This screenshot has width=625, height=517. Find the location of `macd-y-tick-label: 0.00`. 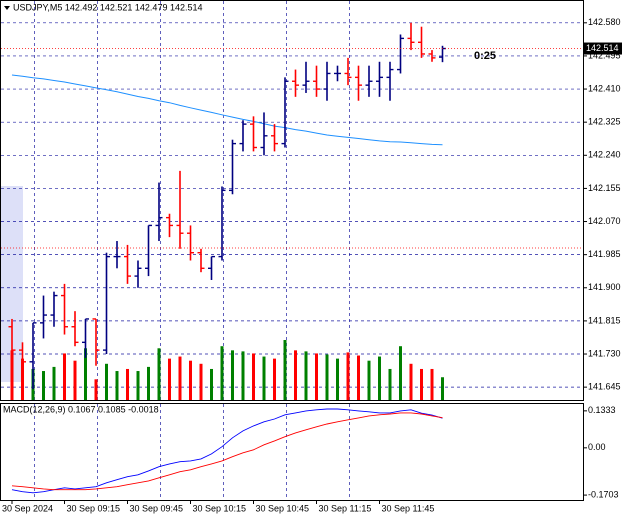

macd-y-tick-label: 0.00 is located at coordinates (597, 447).